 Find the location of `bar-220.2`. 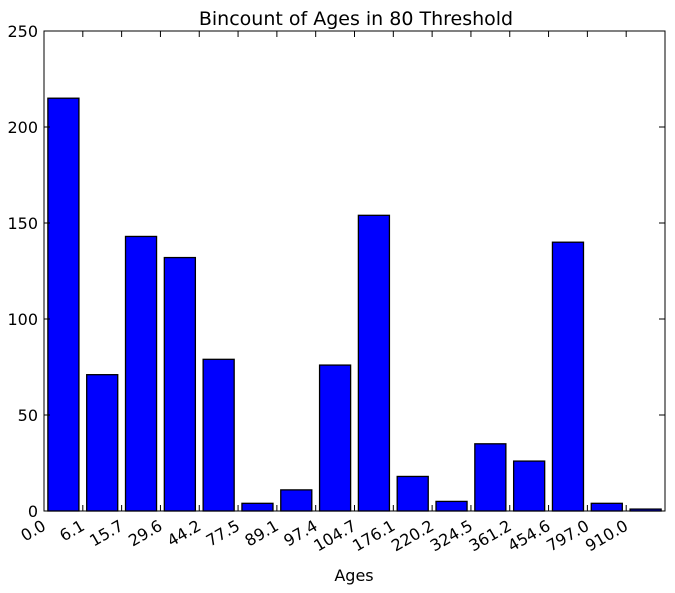

bar-220.2 is located at coordinates (451, 506).